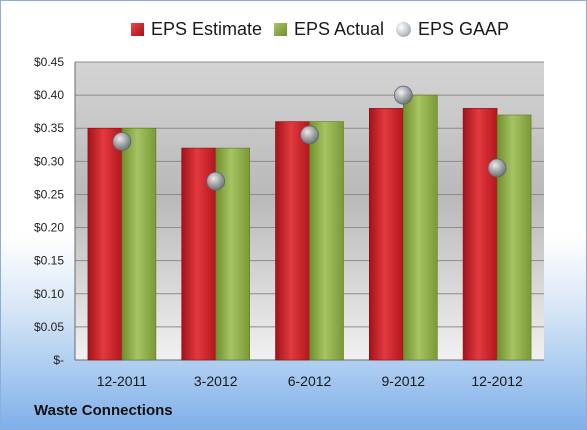  I want to click on legend-item-eps-estimate: EPS Estimate, so click(196, 29).